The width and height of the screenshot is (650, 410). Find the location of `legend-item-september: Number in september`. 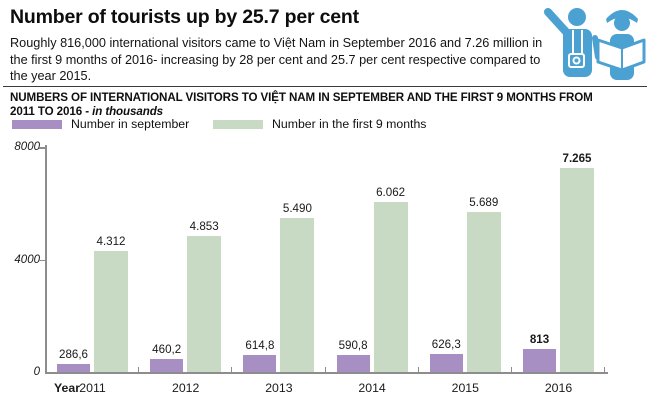

legend-item-september: Number in september is located at coordinates (100, 124).